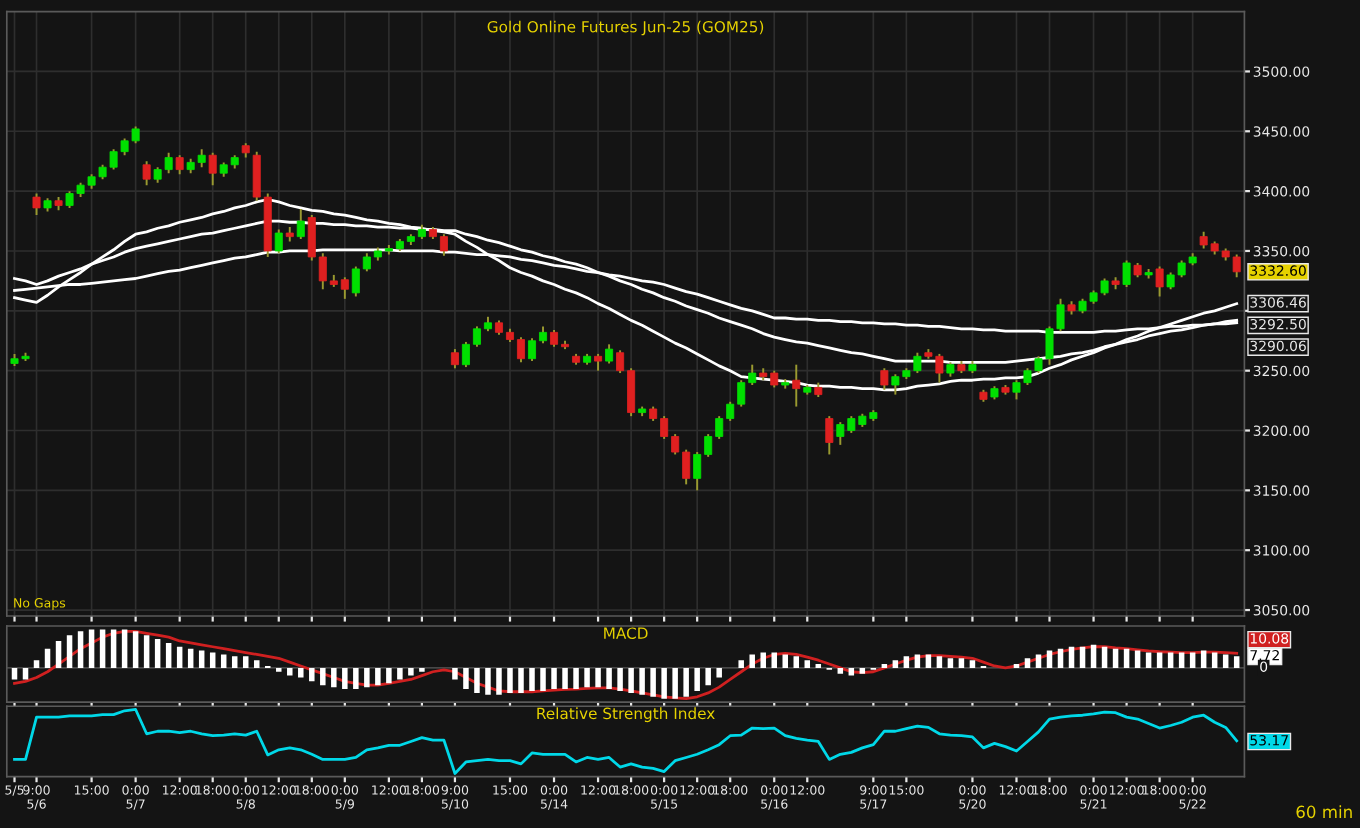 Image resolution: width=1360 pixels, height=828 pixels. What do you see at coordinates (1324, 812) in the screenshot?
I see `text: 60 min` at bounding box center [1324, 812].